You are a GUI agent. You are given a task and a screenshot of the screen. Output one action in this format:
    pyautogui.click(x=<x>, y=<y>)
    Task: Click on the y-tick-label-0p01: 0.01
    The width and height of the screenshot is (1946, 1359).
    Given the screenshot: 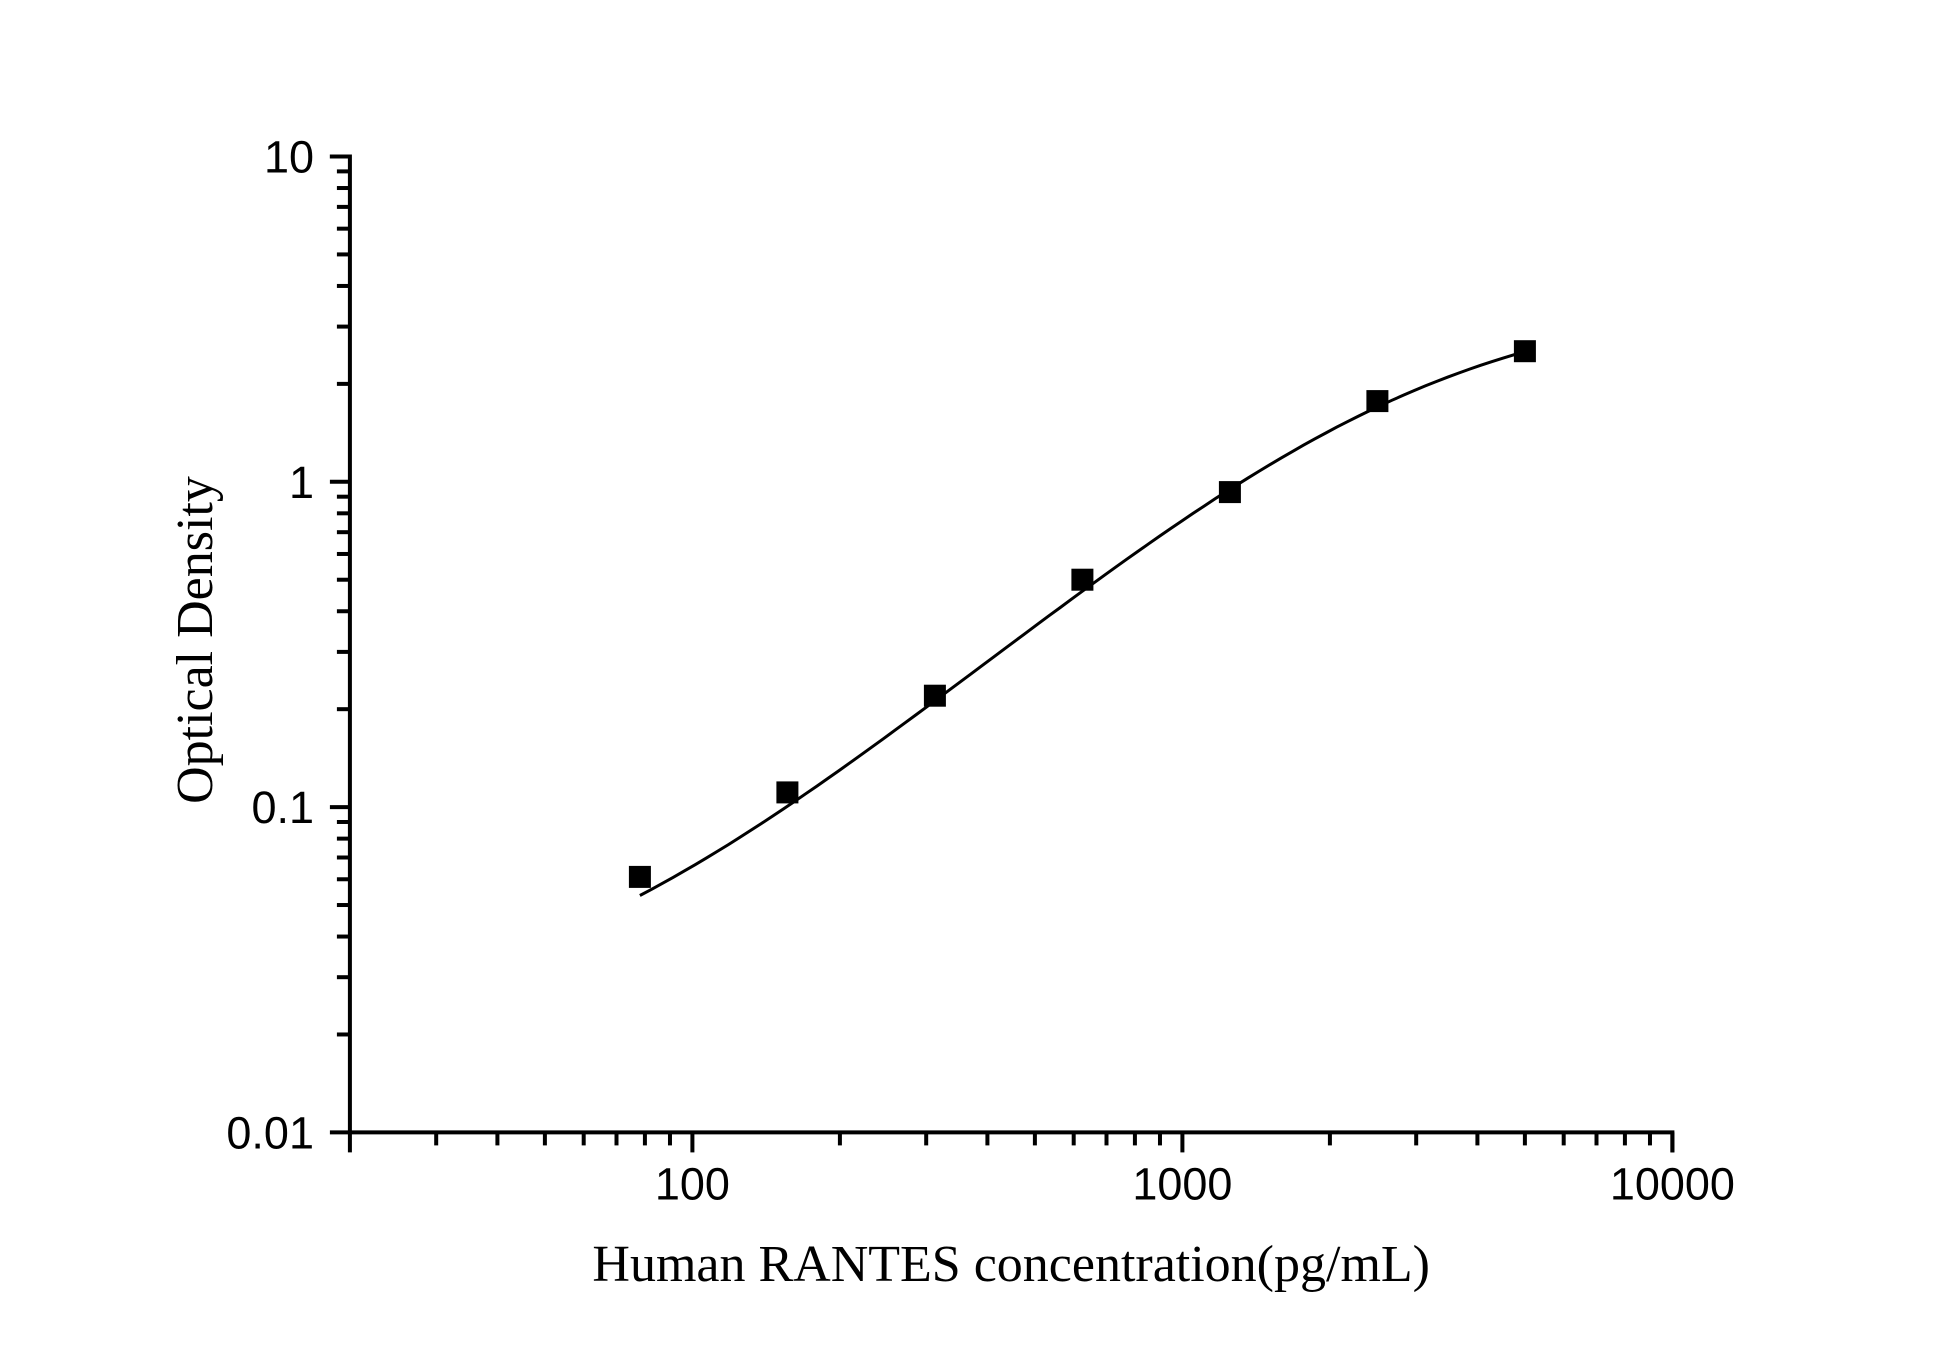 What is the action you would take?
    pyautogui.click(x=270, y=1132)
    